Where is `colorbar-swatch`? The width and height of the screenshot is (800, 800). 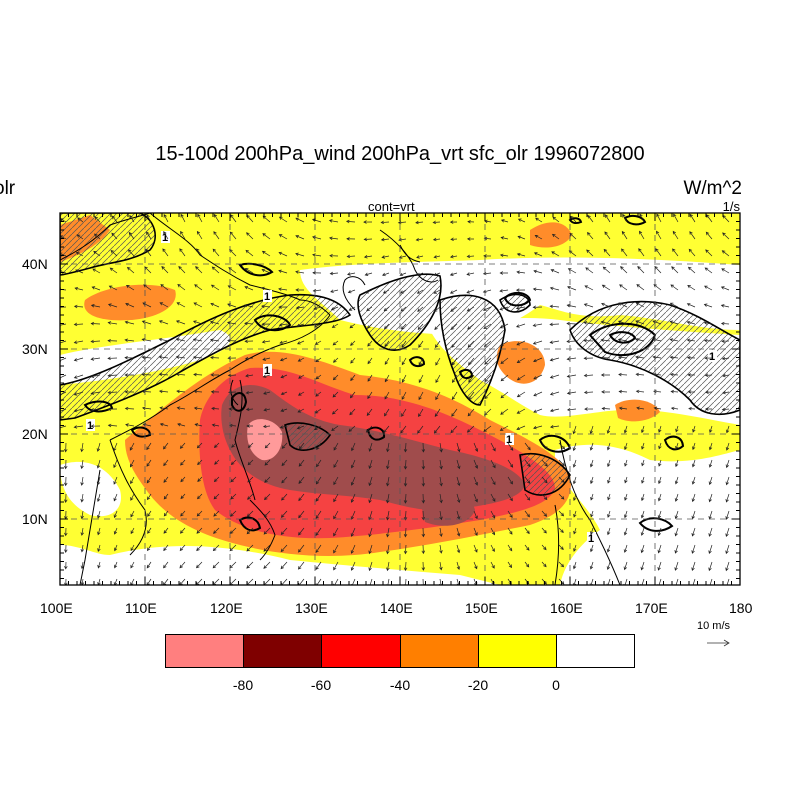
colorbar-swatch is located at coordinates (439, 651).